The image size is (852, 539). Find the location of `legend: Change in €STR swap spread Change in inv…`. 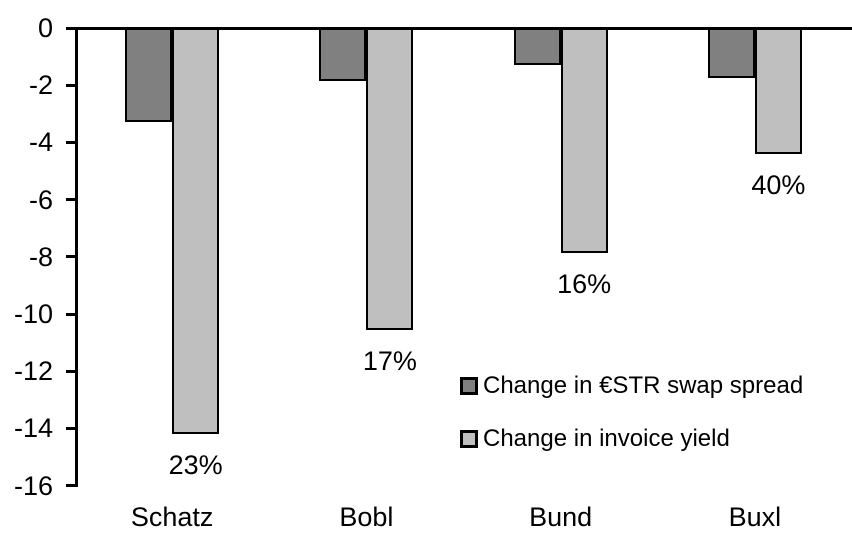

legend: Change in €STR swap spread Change in inv… is located at coordinates (631, 412).